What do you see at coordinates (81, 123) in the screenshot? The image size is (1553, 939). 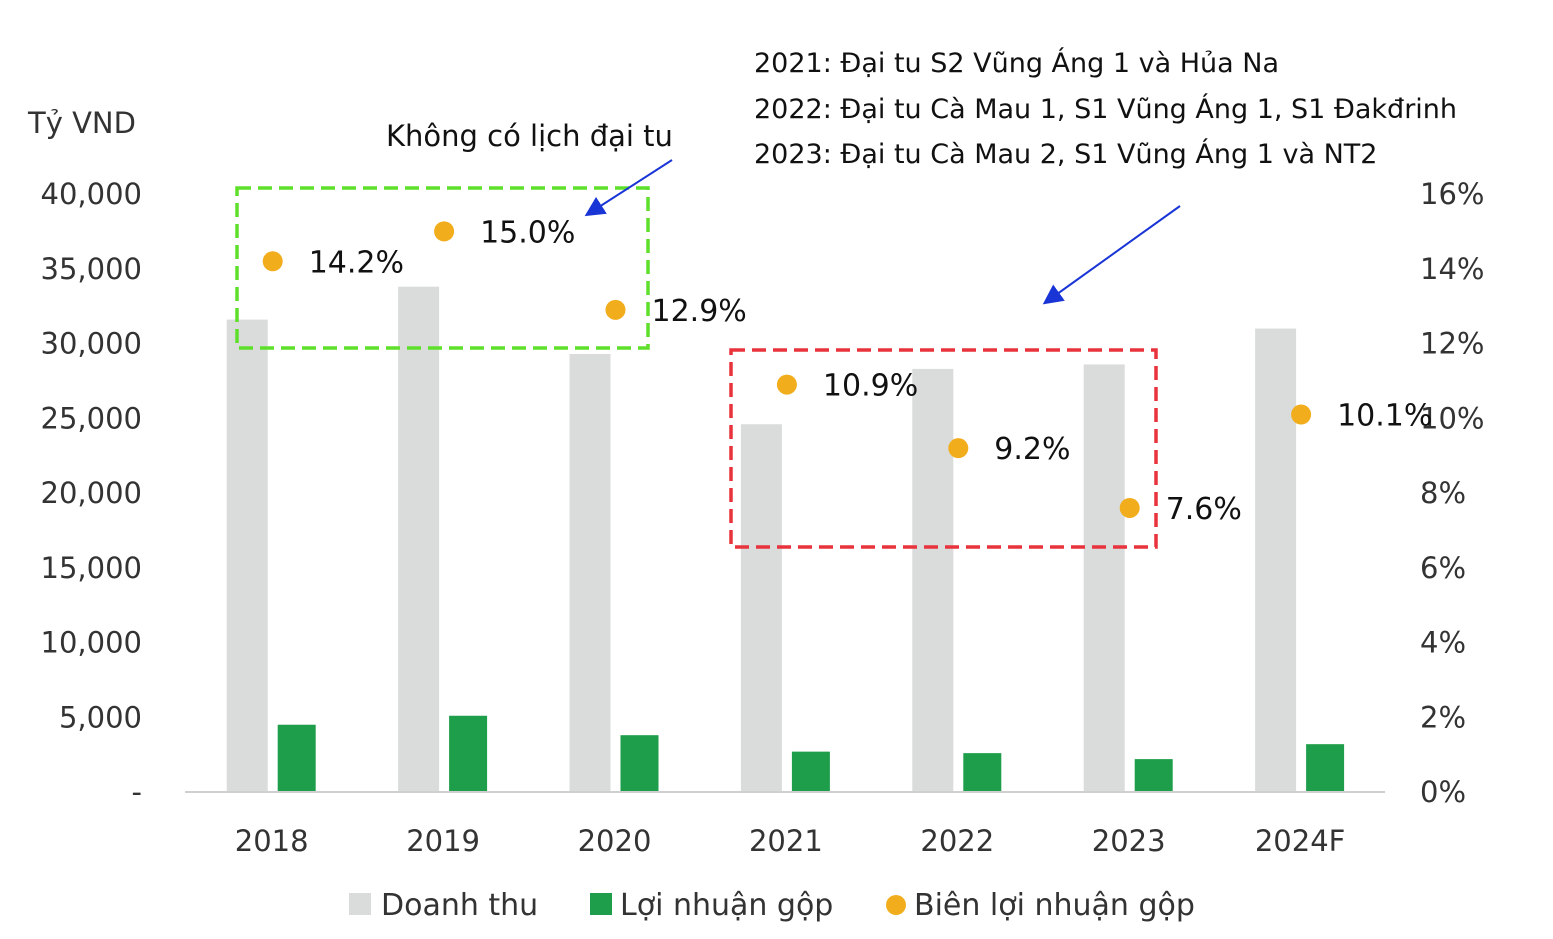 I see `unit-label: Tỷ VND` at bounding box center [81, 123].